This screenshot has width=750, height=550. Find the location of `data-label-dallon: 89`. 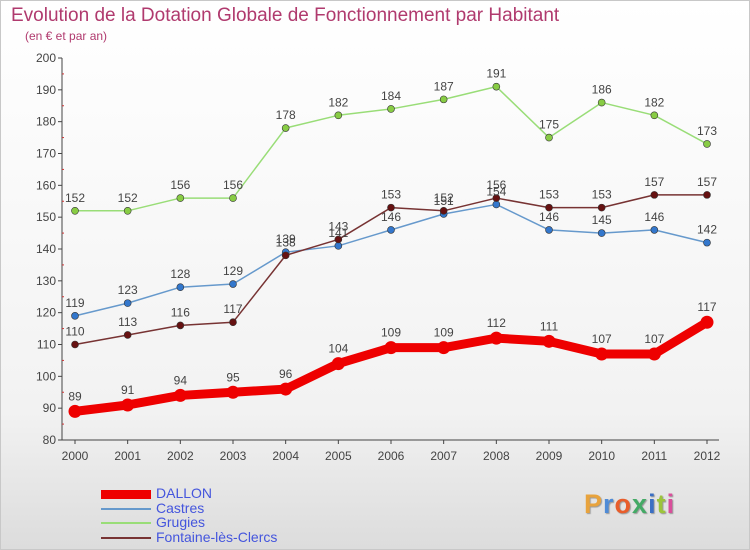

data-label-dallon: 89 is located at coordinates (75, 396).